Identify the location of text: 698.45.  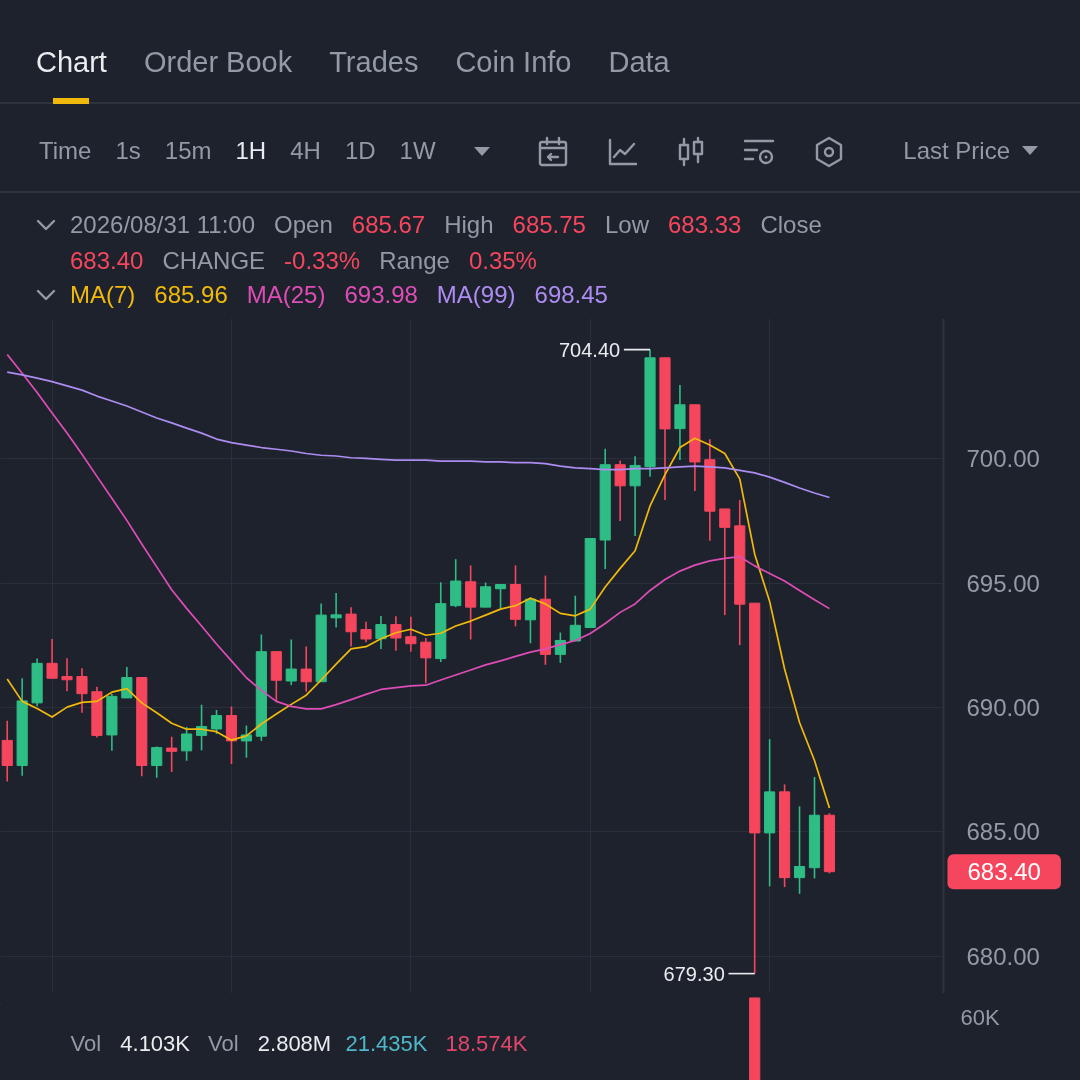
(571, 295).